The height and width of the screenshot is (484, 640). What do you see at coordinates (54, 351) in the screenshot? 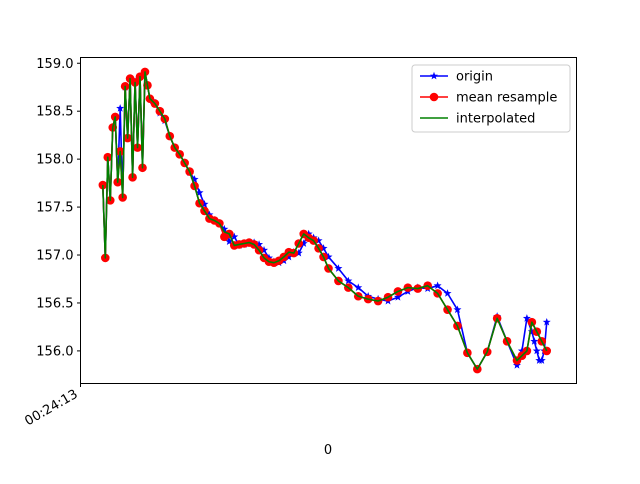
I see `y-tick-label: 156.0` at bounding box center [54, 351].